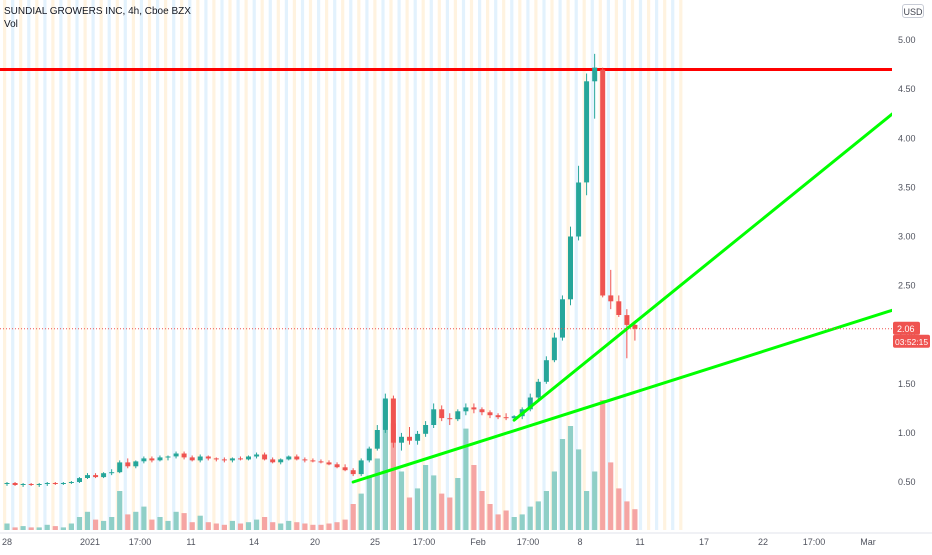 This screenshot has width=932, height=555. I want to click on time-axis-bg, so click(466, 541).